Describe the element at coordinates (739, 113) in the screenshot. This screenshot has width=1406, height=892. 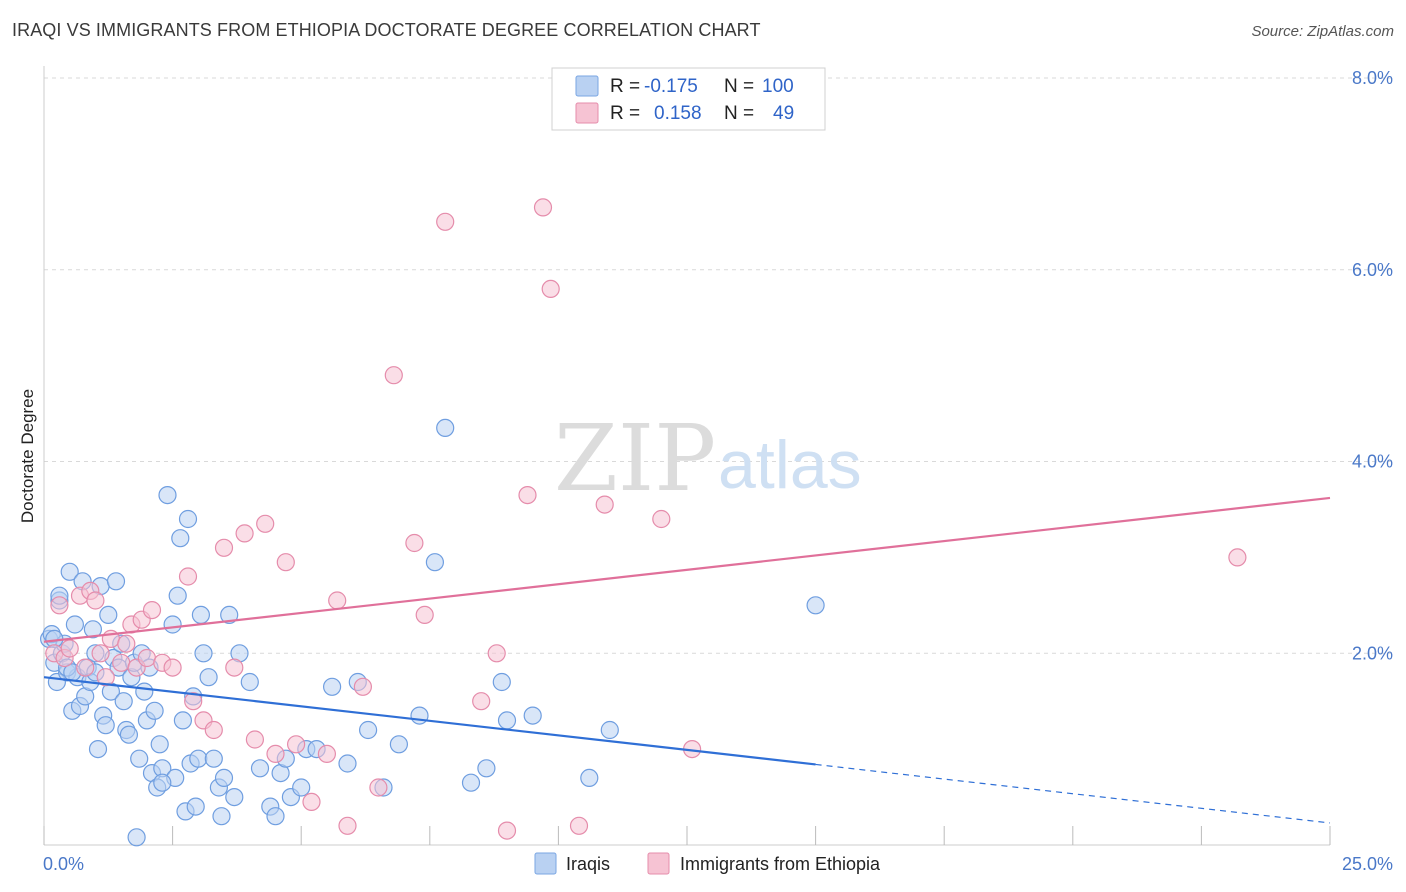
I see `legend-n-label-pink: N =` at that location.